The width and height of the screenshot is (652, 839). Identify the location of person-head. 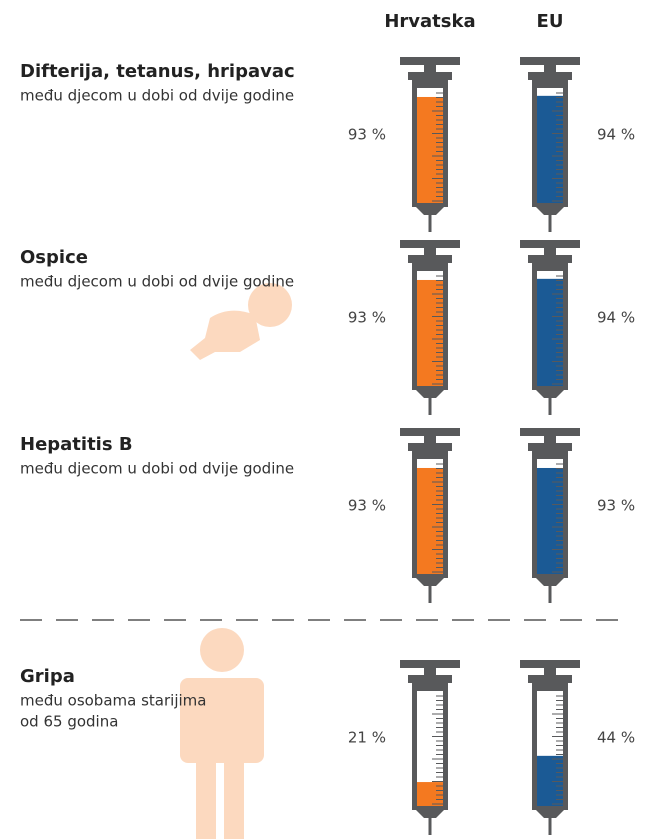
(222, 650).